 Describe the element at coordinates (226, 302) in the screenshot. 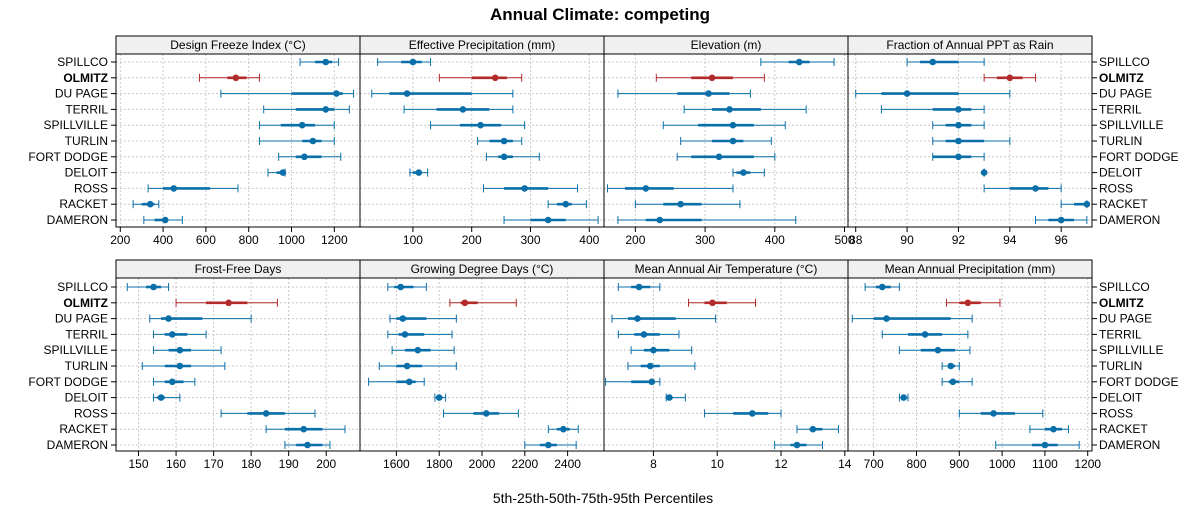

I see `series-olmitz` at that location.